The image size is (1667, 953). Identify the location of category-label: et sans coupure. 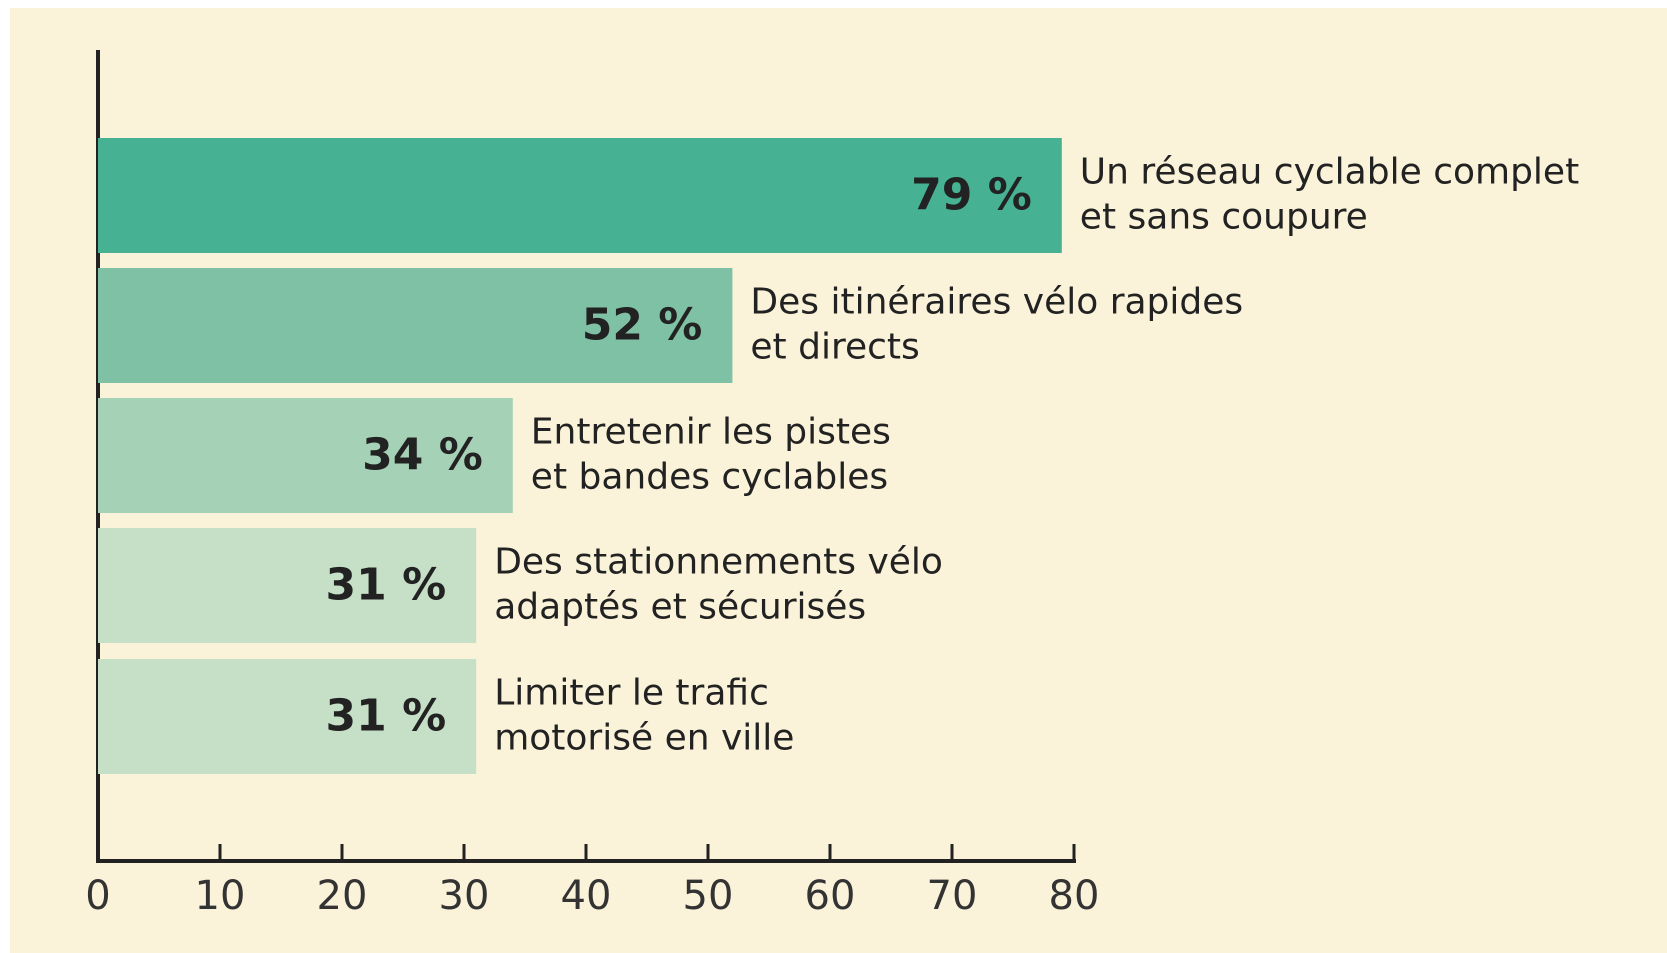
(1224, 217).